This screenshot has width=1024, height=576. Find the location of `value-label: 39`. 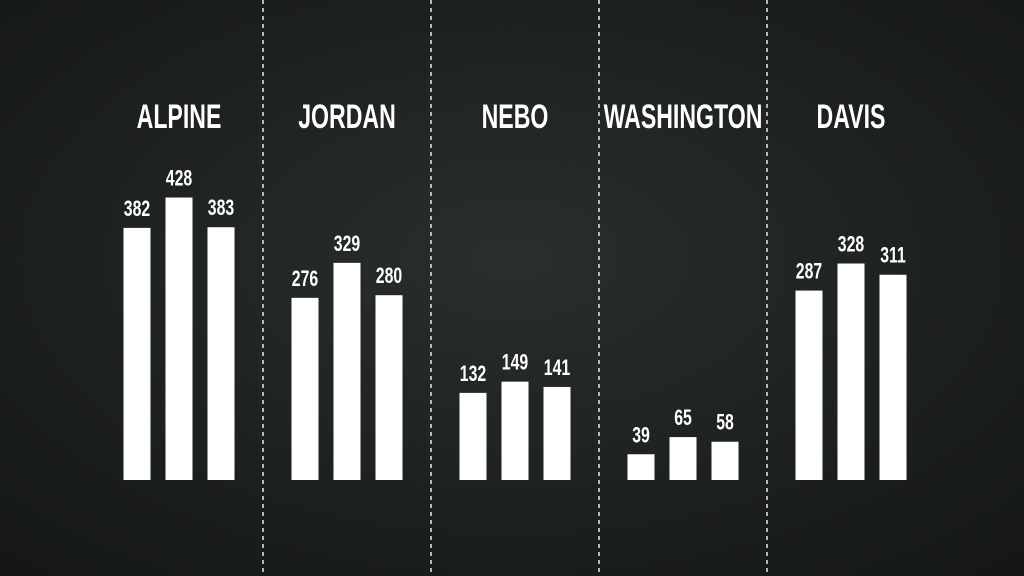

value-label: 39 is located at coordinates (641, 436).